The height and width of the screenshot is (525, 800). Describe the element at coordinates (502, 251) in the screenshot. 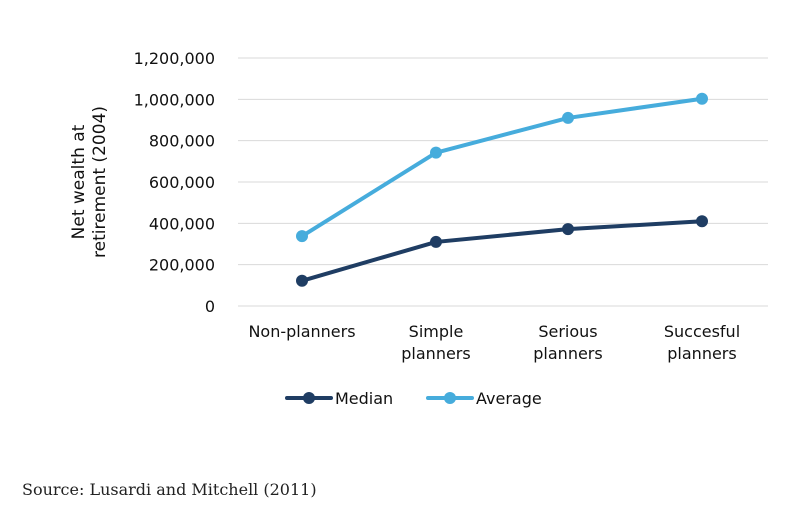

I see `series-line-median` at that location.